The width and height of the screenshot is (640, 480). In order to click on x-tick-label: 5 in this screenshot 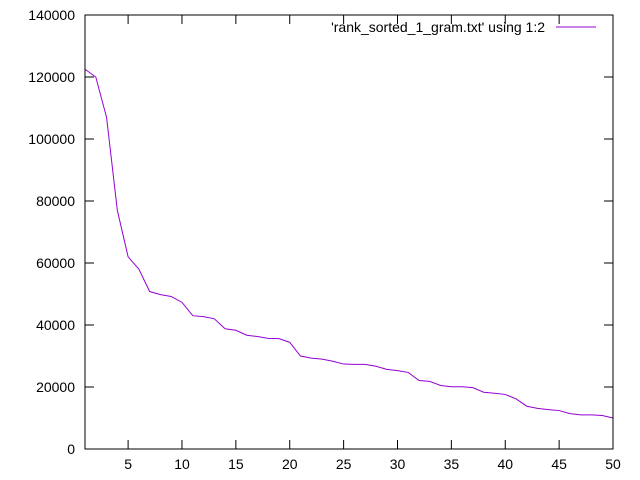, I will do `click(128, 464)`.